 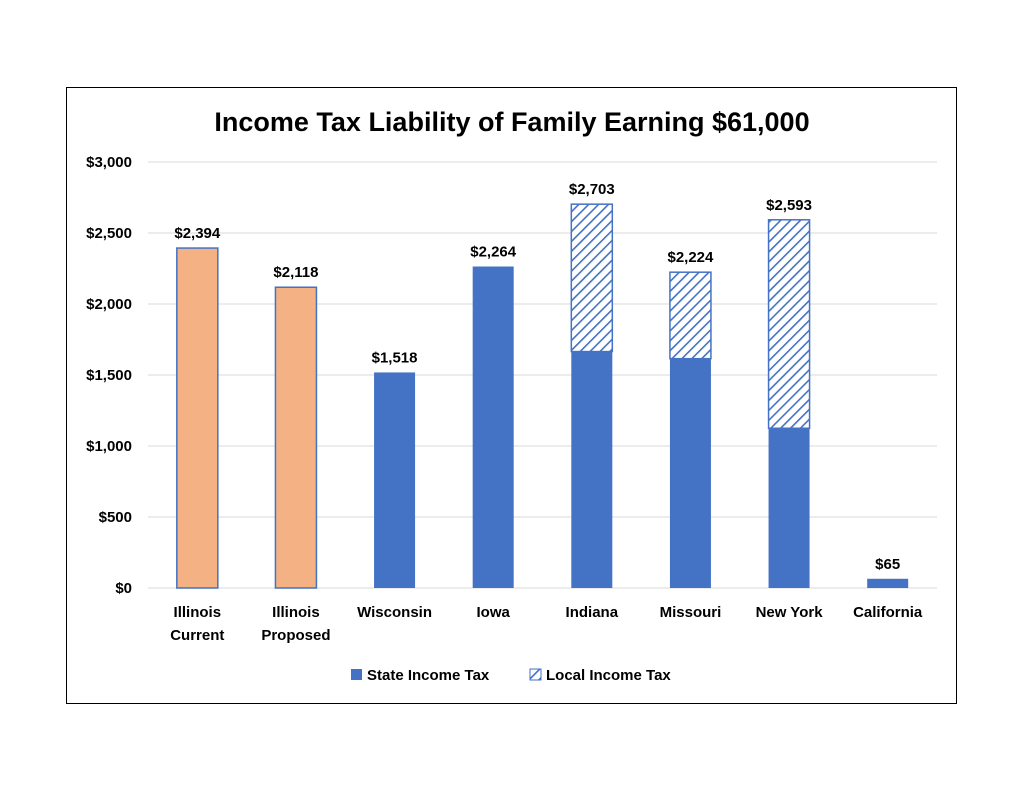 What do you see at coordinates (115, 517) in the screenshot?
I see `y-tick-label: $500` at bounding box center [115, 517].